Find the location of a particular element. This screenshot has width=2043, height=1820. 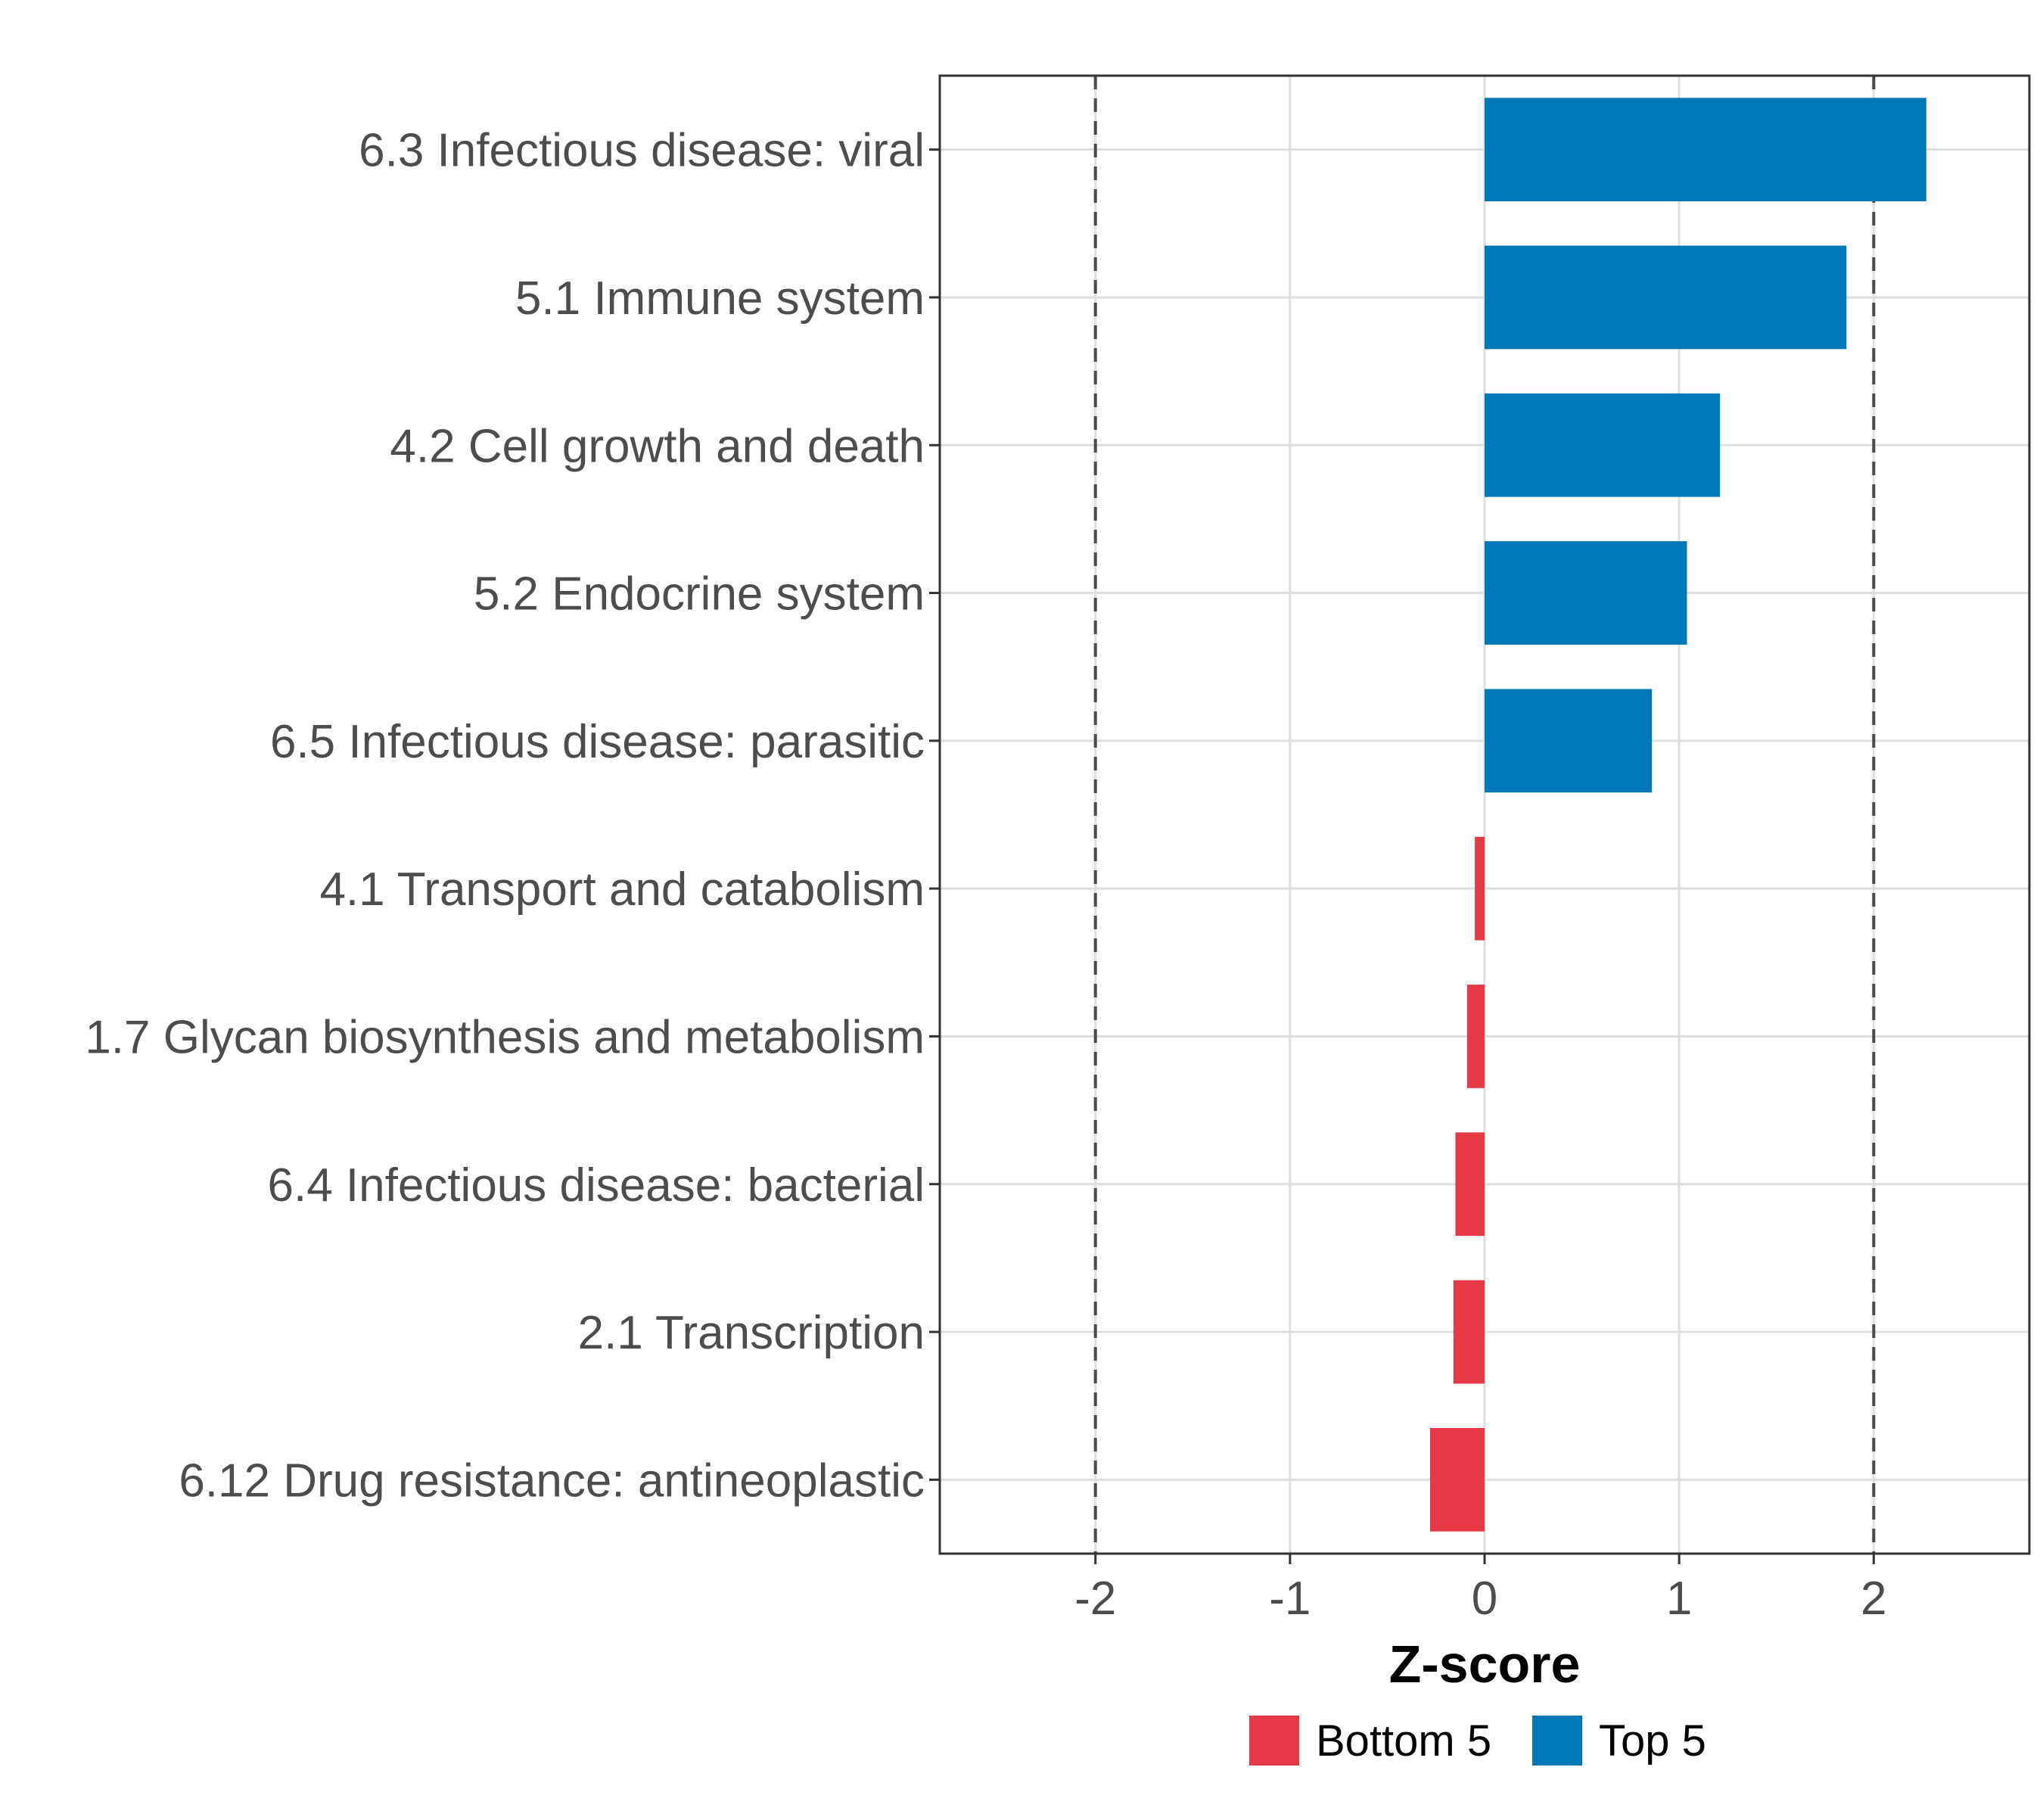

x-axis: -2 -1 0 1 2 is located at coordinates (1481, 1589).